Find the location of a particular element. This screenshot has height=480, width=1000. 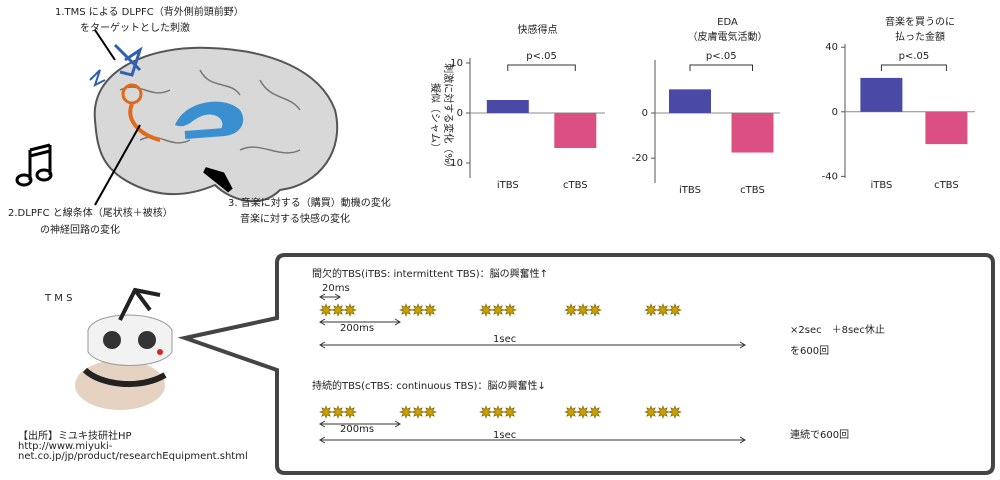

label: をターゲットとした刺激 is located at coordinates (135, 27).